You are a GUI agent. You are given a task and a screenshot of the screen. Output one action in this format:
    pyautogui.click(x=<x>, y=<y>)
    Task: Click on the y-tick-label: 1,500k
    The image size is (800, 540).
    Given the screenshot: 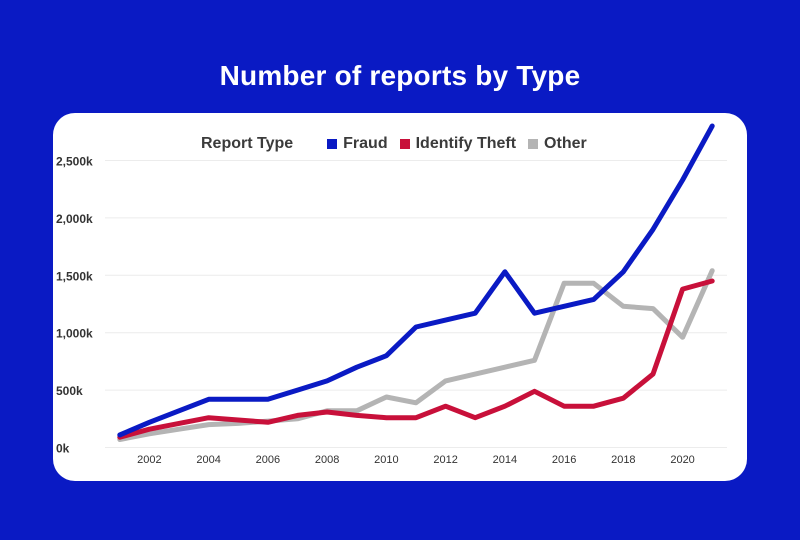 What is the action you would take?
    pyautogui.click(x=74, y=276)
    